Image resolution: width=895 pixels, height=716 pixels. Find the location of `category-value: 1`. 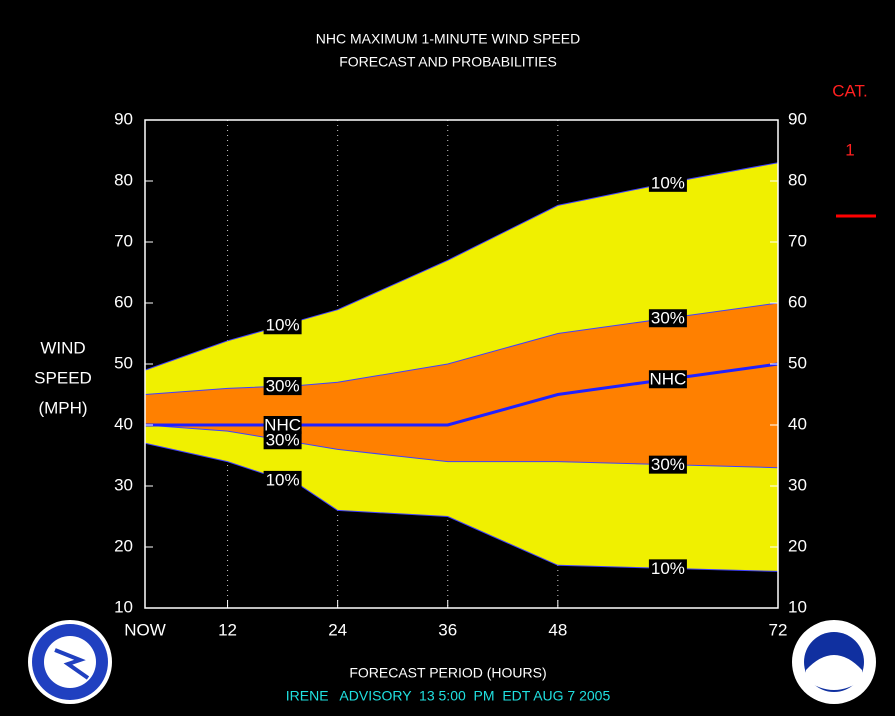

category-value: 1 is located at coordinates (849, 149).